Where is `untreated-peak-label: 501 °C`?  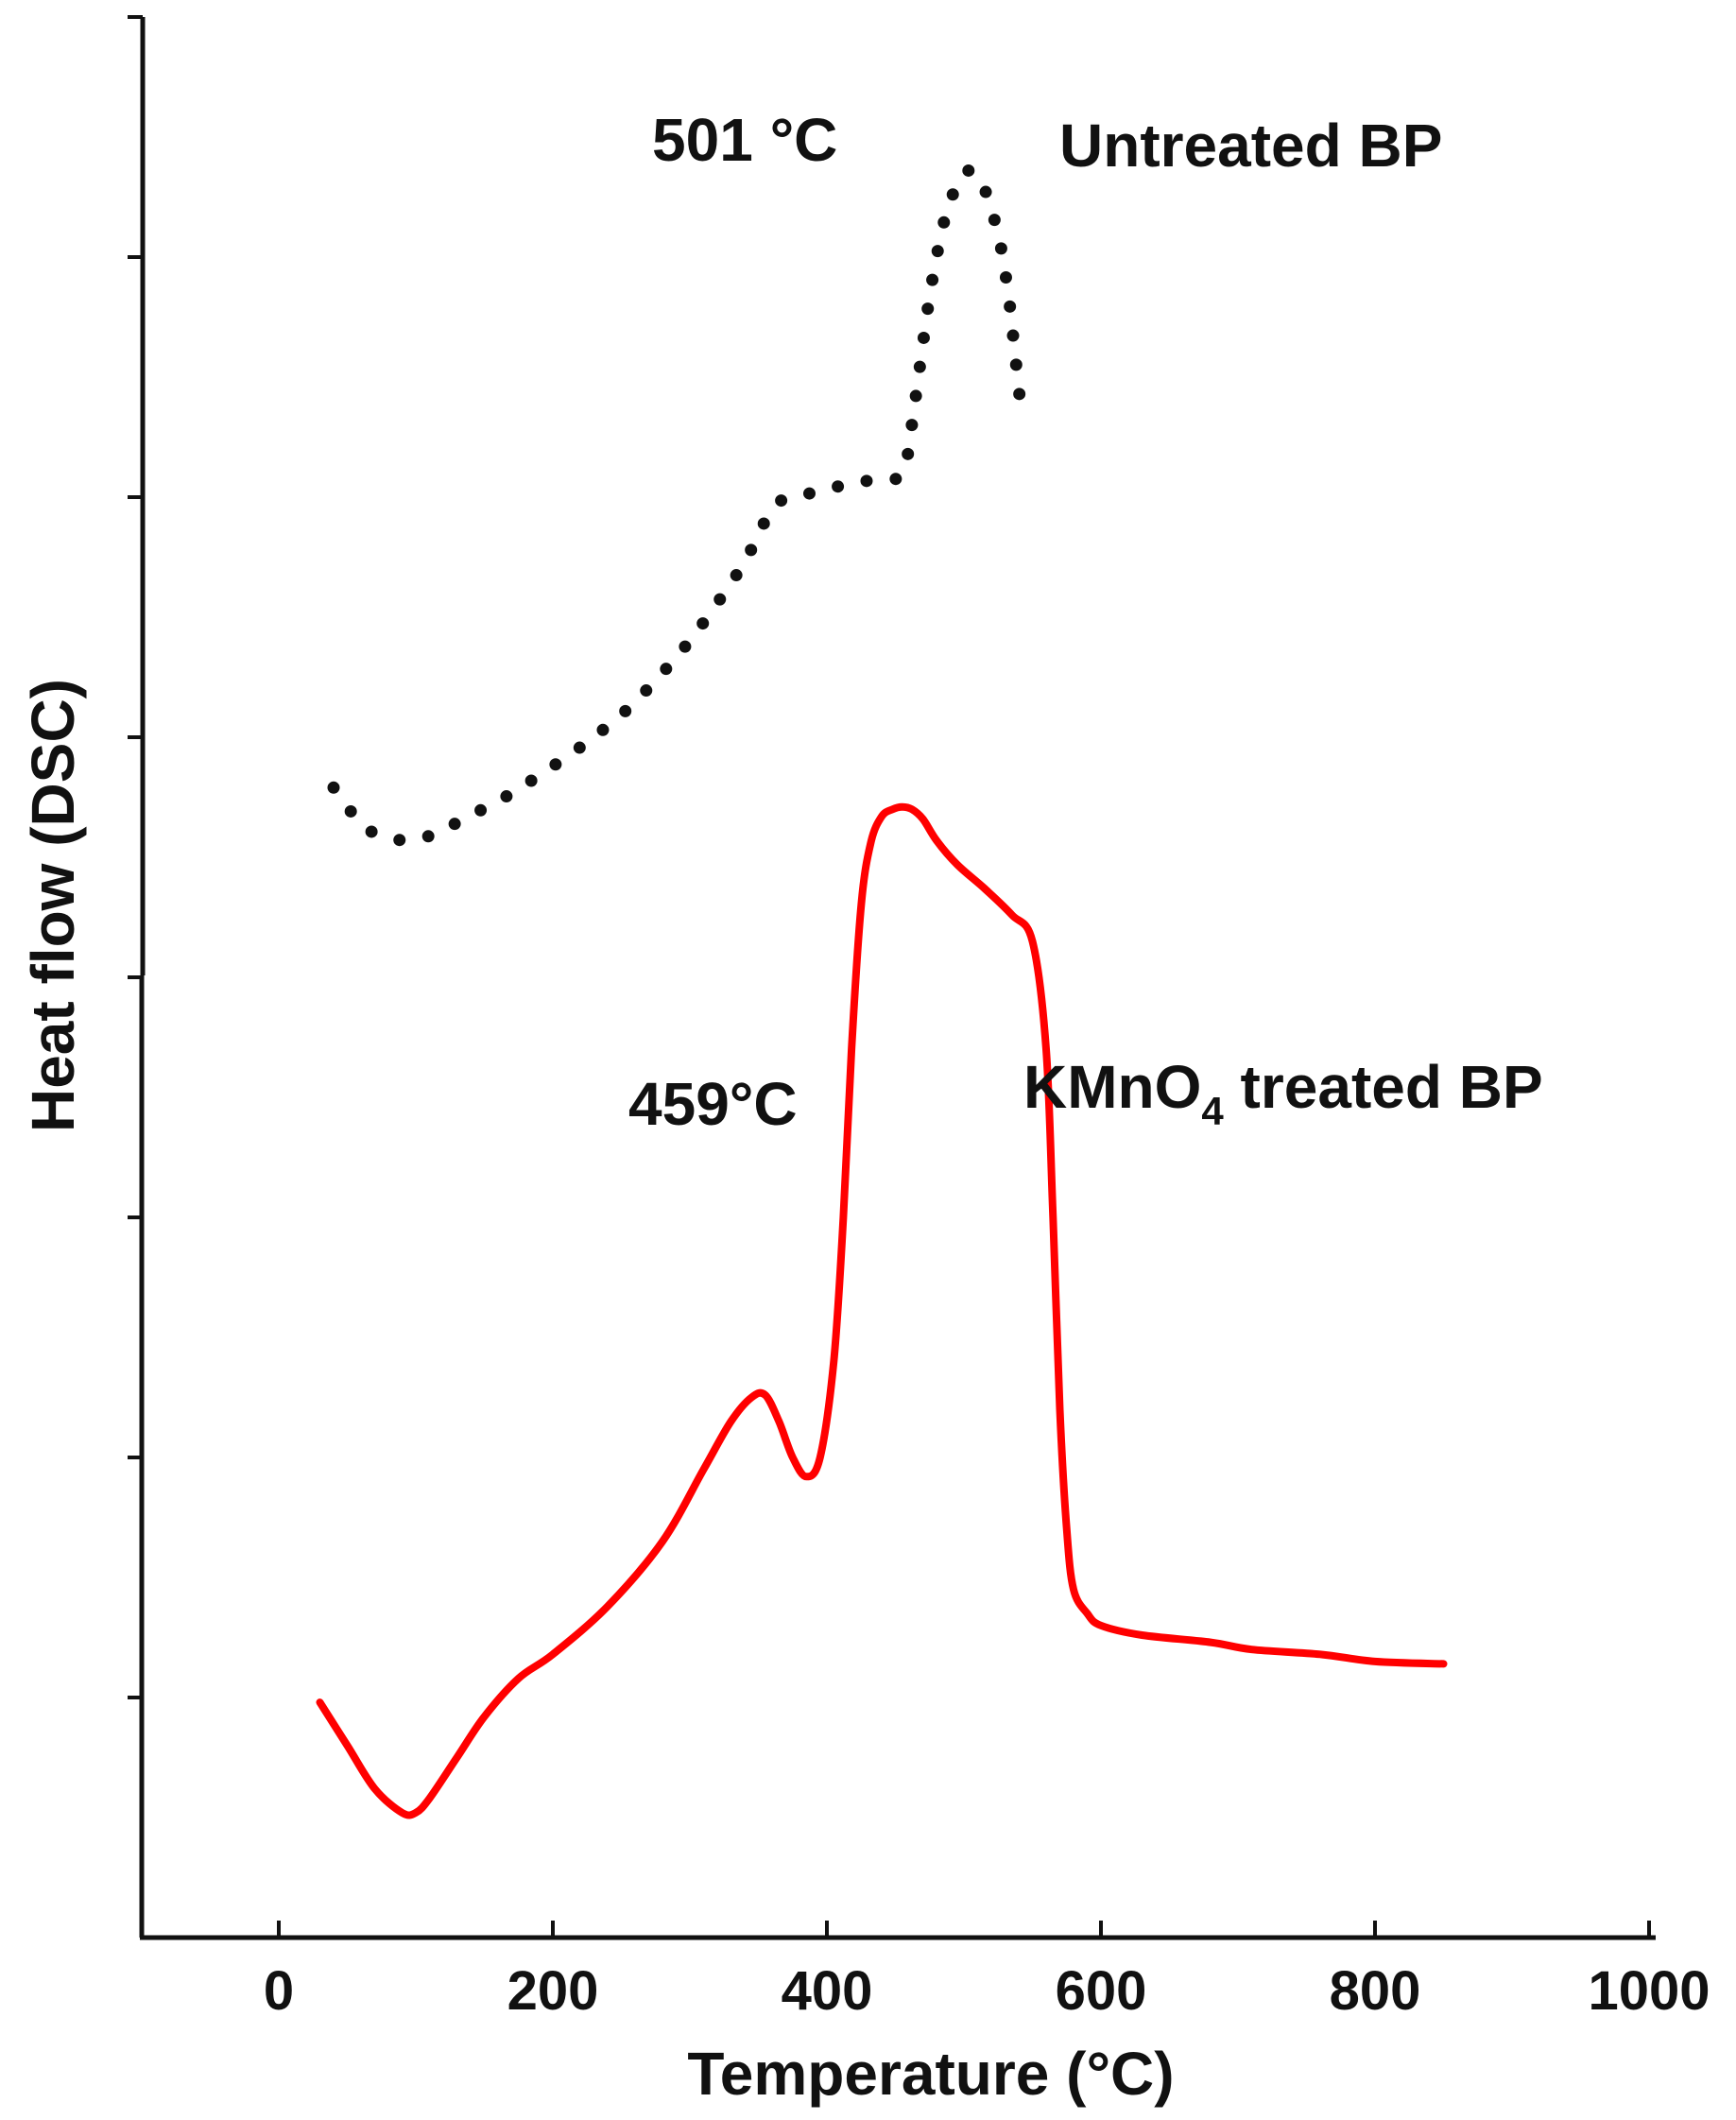
untreated-peak-label: 501 °C is located at coordinates (744, 140).